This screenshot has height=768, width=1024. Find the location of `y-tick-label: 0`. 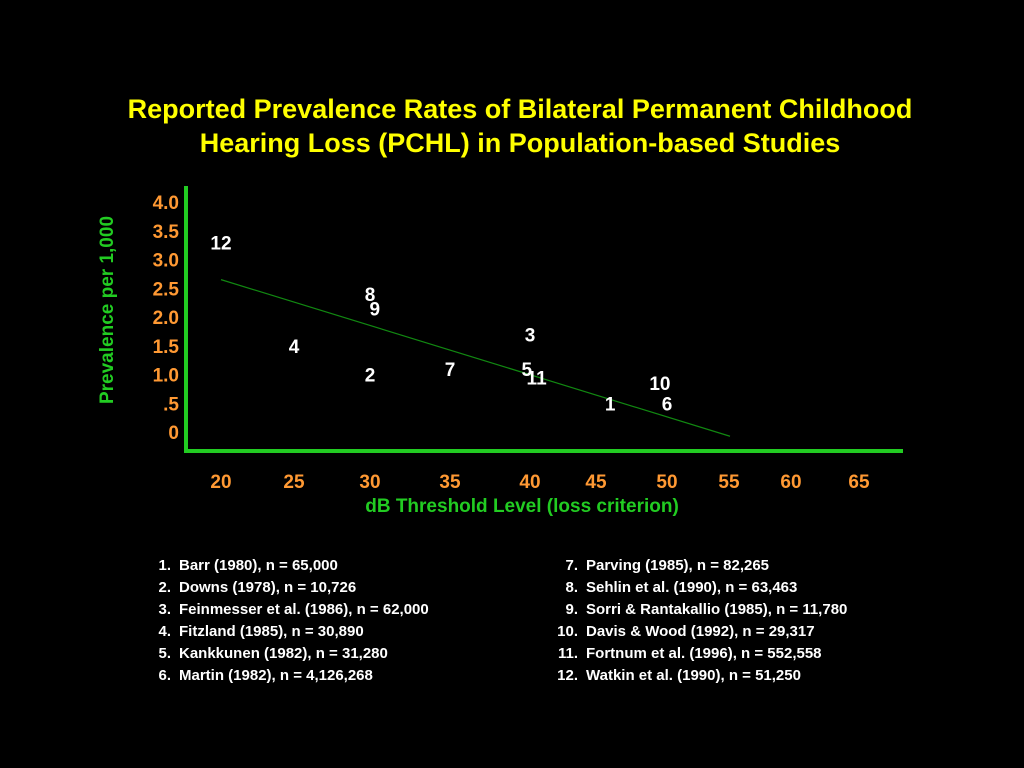

y-tick-label: 0 is located at coordinates (173, 433).